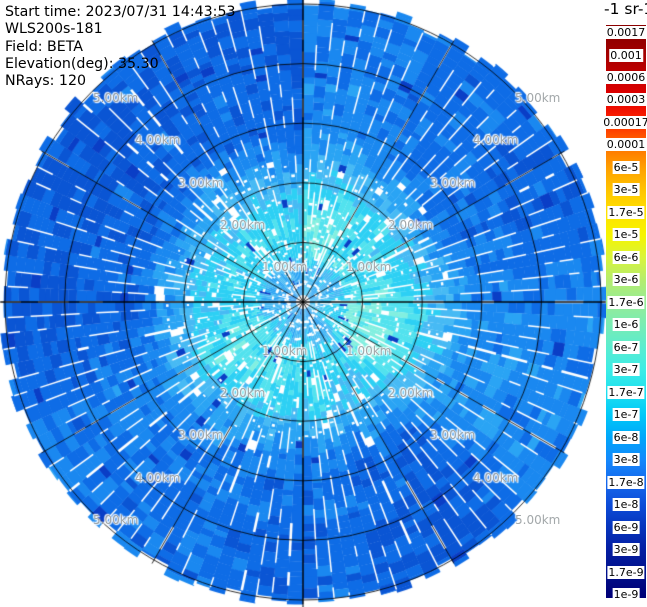 Image resolution: width=647 pixels, height=607 pixels. What do you see at coordinates (624, 122) in the screenshot?
I see `colorbar-tick: 0.00017` at bounding box center [624, 122].